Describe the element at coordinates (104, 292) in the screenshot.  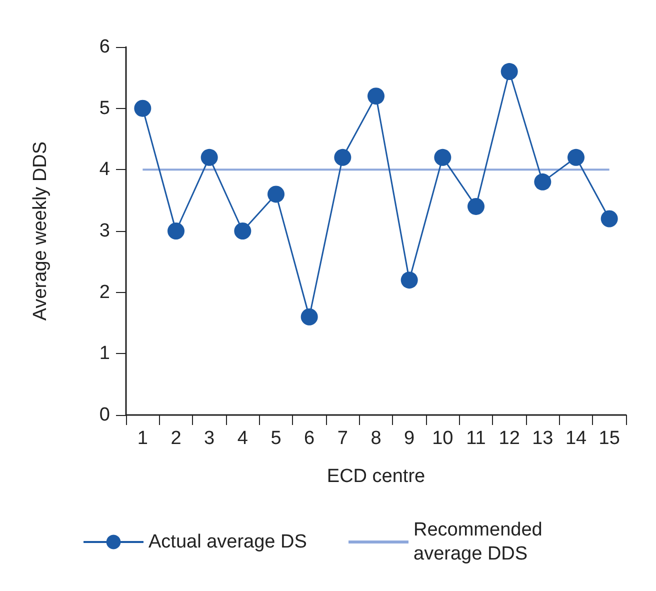
I see `y-tick-label: 2` at that location.